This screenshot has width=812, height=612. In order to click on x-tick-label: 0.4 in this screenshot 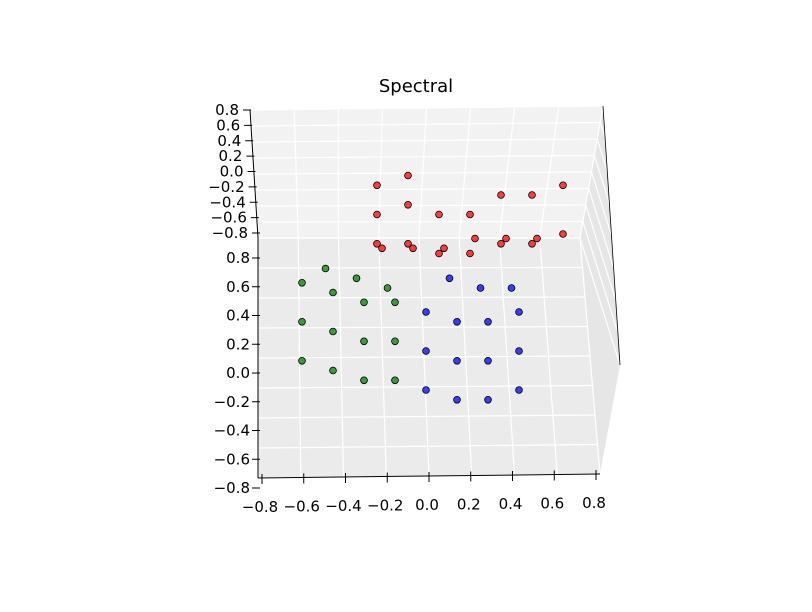, I will do `click(511, 504)`.